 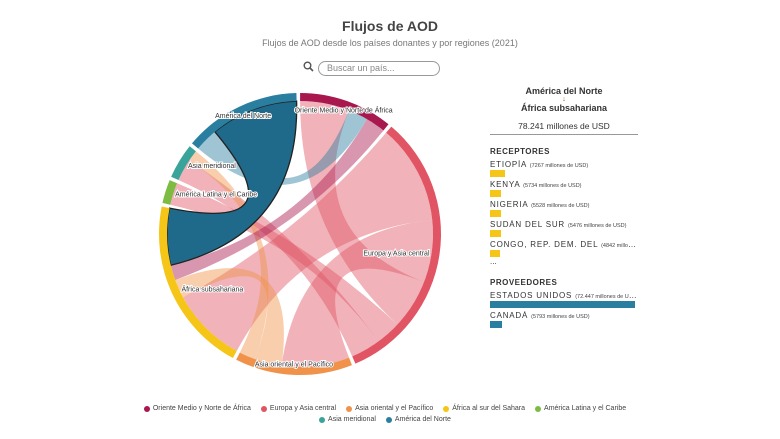 I want to click on item-label: (4842 millones de USD), so click(x=619, y=246).